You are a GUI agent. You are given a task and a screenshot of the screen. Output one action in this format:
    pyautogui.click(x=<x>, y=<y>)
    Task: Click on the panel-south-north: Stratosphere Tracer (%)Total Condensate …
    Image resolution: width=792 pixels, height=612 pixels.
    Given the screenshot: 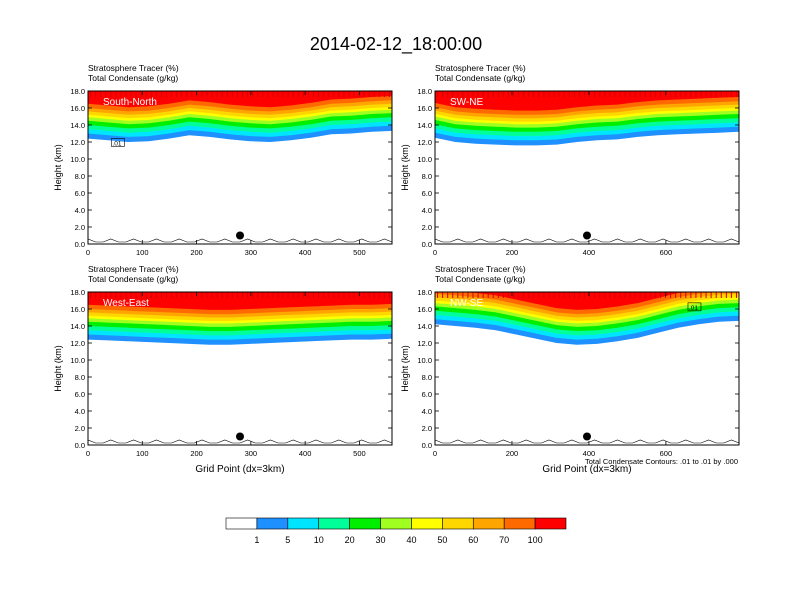 What is the action you would take?
    pyautogui.click(x=223, y=160)
    